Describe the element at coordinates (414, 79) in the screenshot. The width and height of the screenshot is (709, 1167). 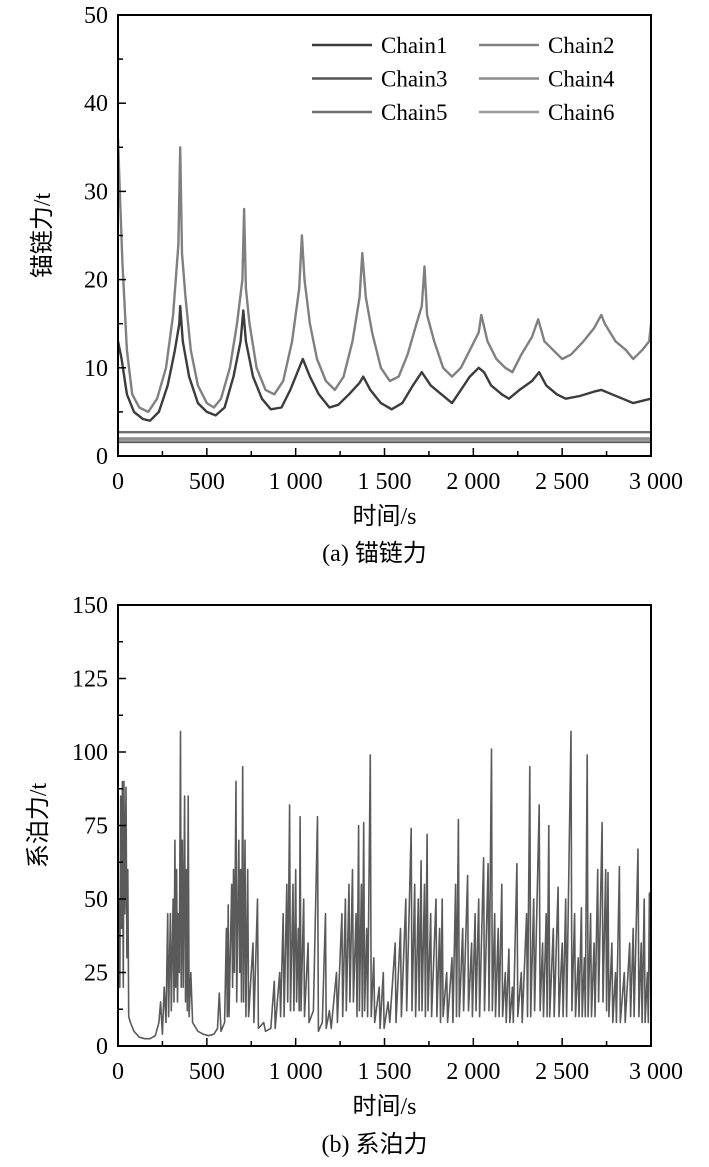
I see `legend-label-chain3: Chain3` at that location.